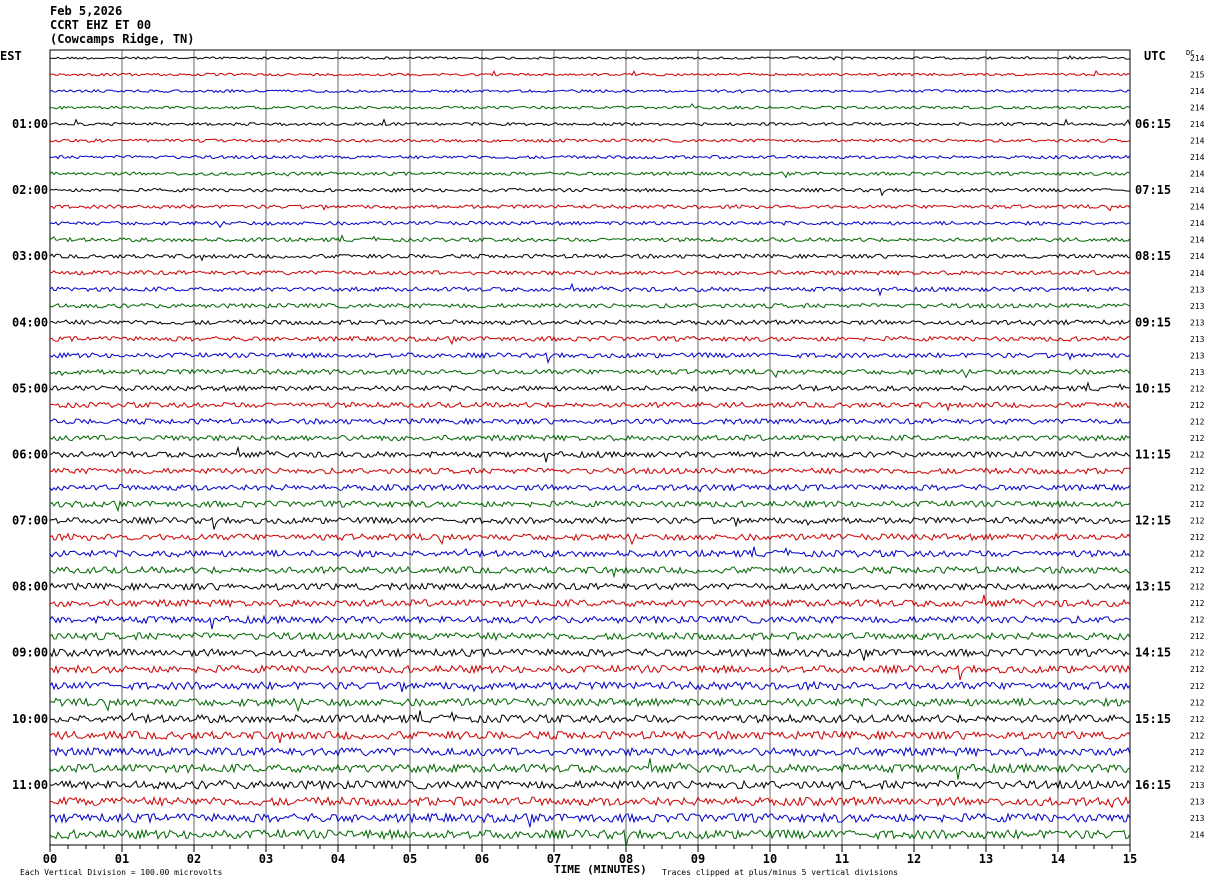 This screenshot has width=1210, height=886. I want to click on x-tick-label: 14, so click(1058, 859).